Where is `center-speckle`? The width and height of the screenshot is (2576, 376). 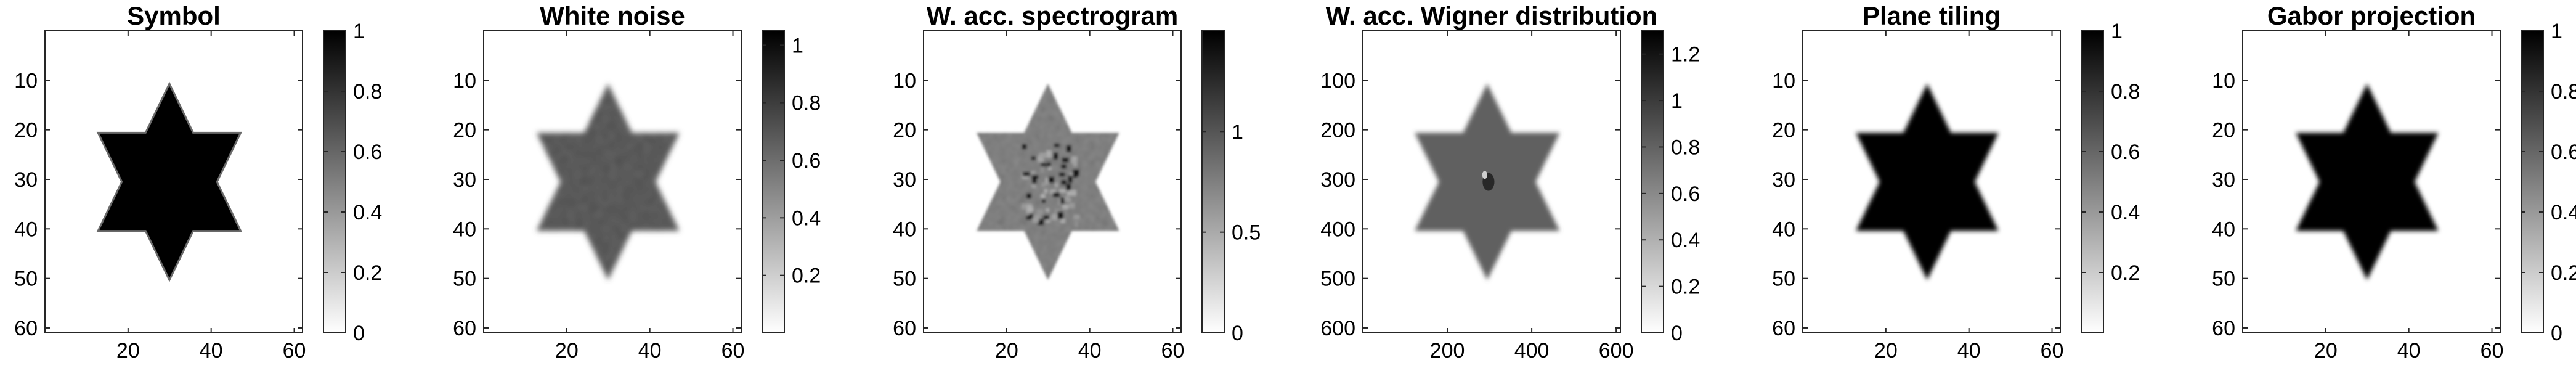 center-speckle is located at coordinates (1050, 185).